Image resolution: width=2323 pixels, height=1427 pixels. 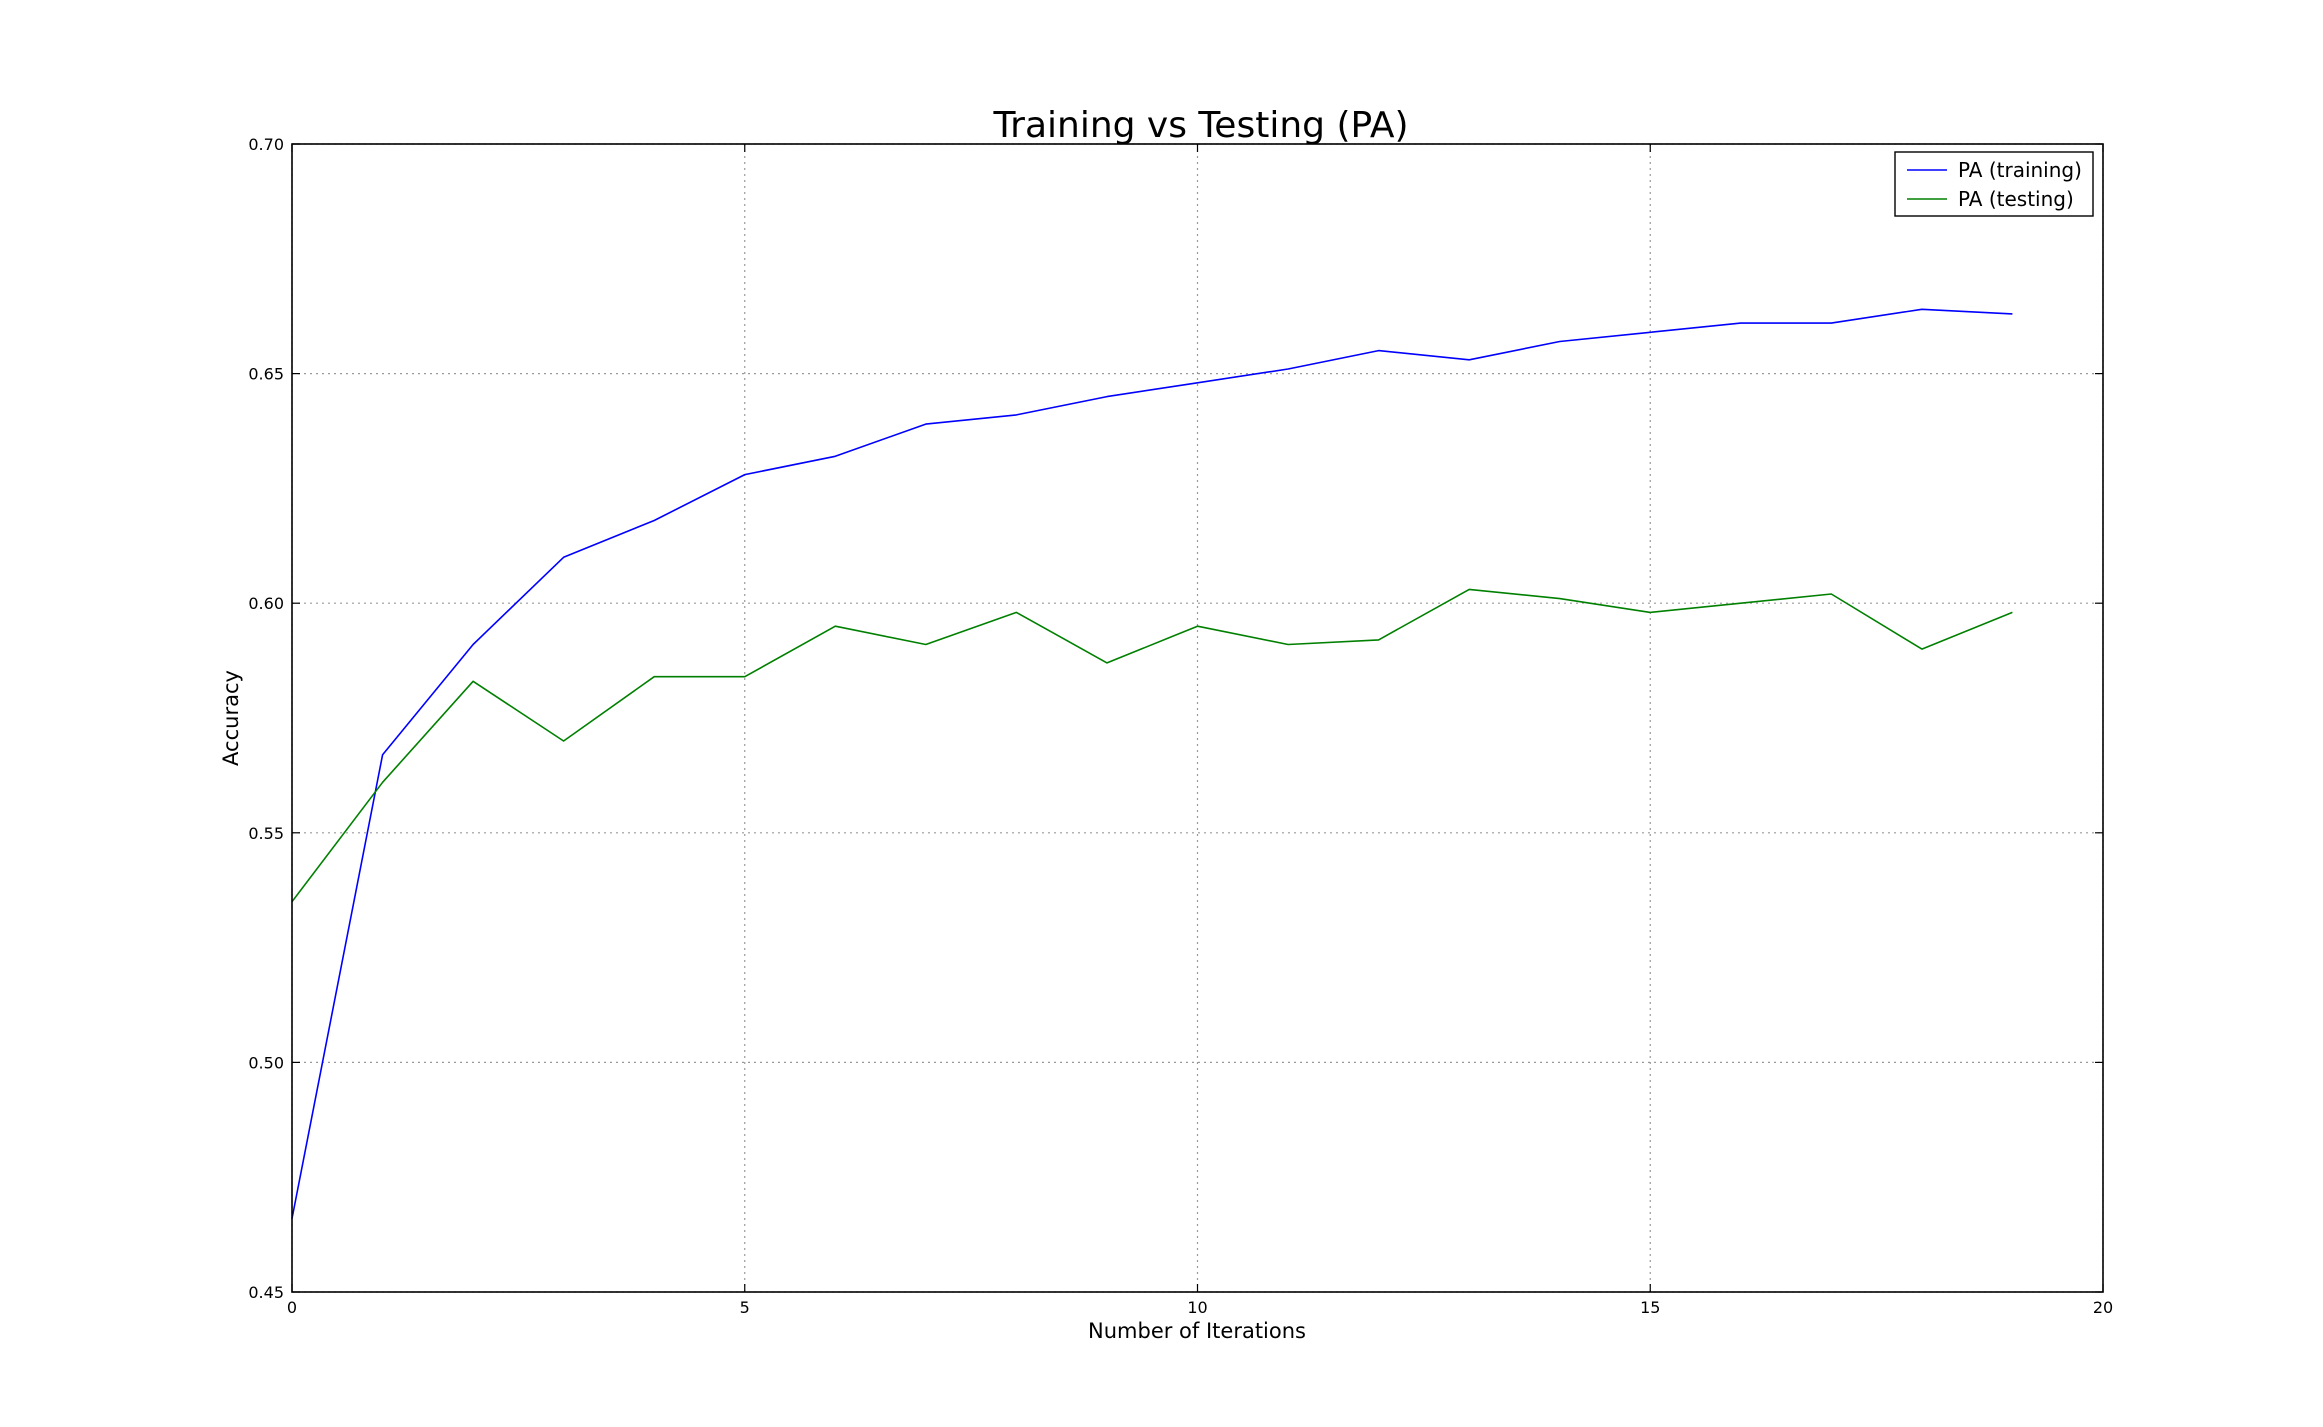 I want to click on legend-box, so click(x=1994, y=184).